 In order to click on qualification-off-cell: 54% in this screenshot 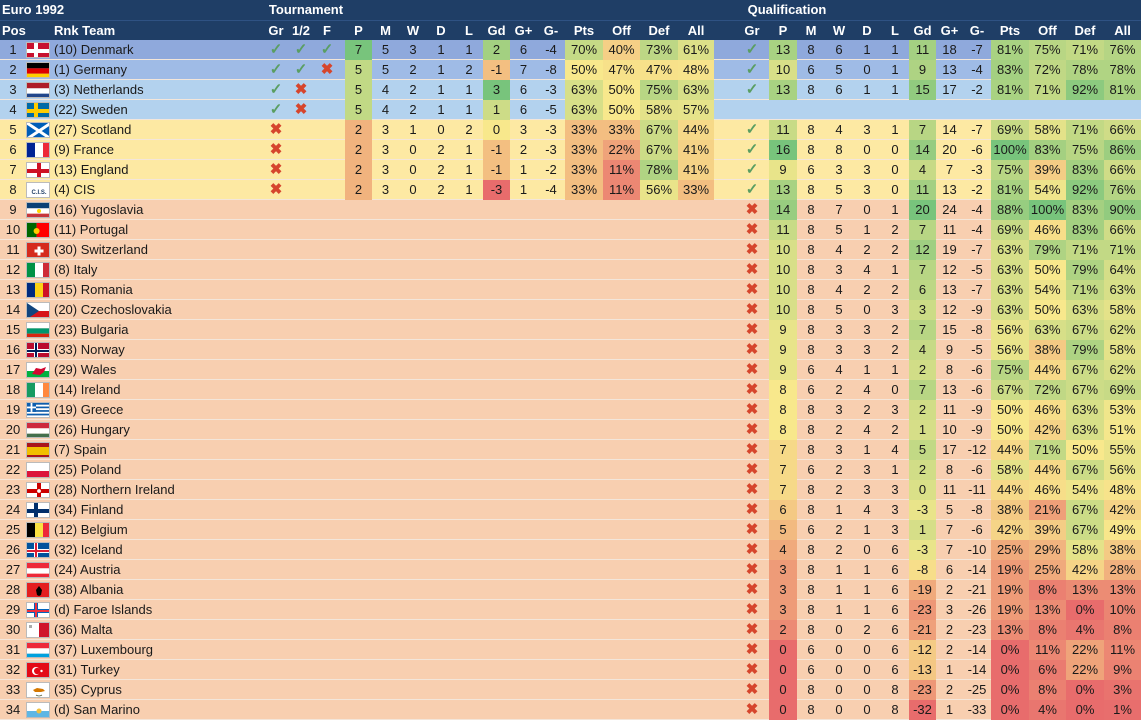, I will do `click(1047, 290)`.